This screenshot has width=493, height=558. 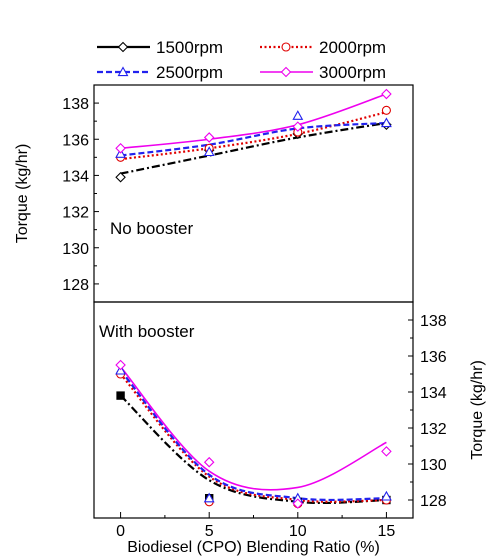 What do you see at coordinates (352, 47) in the screenshot?
I see `legend-label-2000rpm: 2000rpm` at bounding box center [352, 47].